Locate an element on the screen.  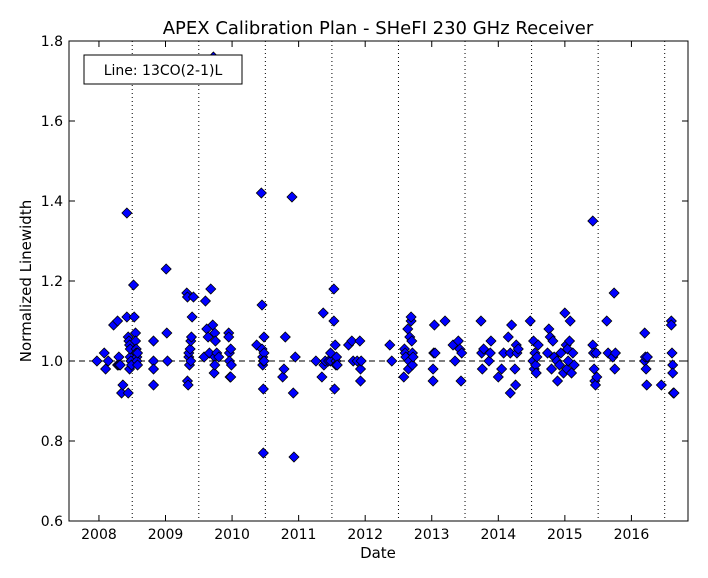
legend-text: Line: 13CO(2-1)L is located at coordinates (163, 71).